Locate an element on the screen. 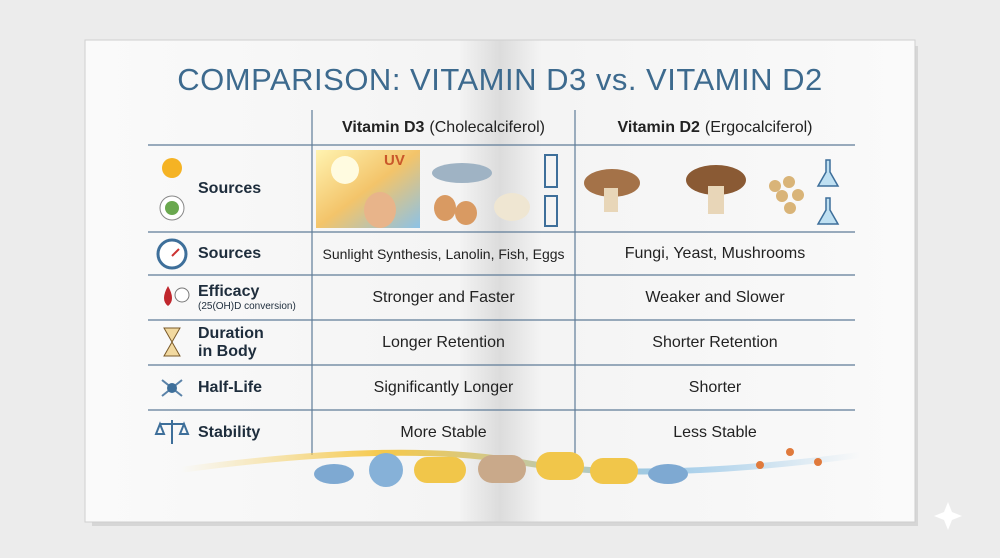 This screenshot has width=1000, height=558. row-label-cell: Half-Life is located at coordinates (253, 387).